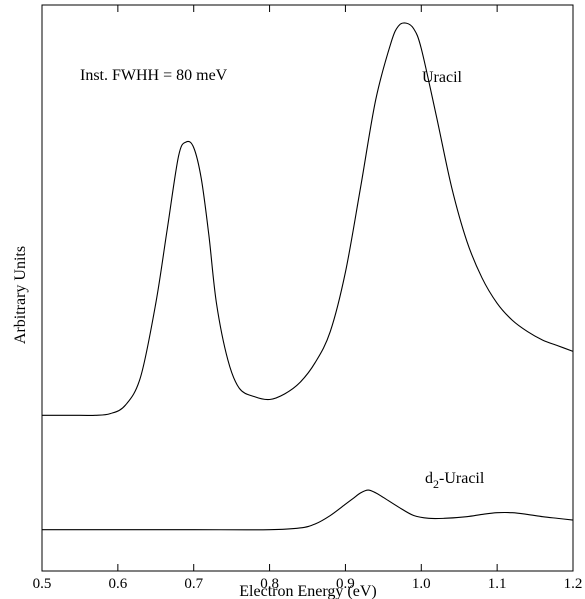 This screenshot has height=599, width=585. Describe the element at coordinates (193, 584) in the screenshot. I see `x-tick-label-2: 0.7` at that location.